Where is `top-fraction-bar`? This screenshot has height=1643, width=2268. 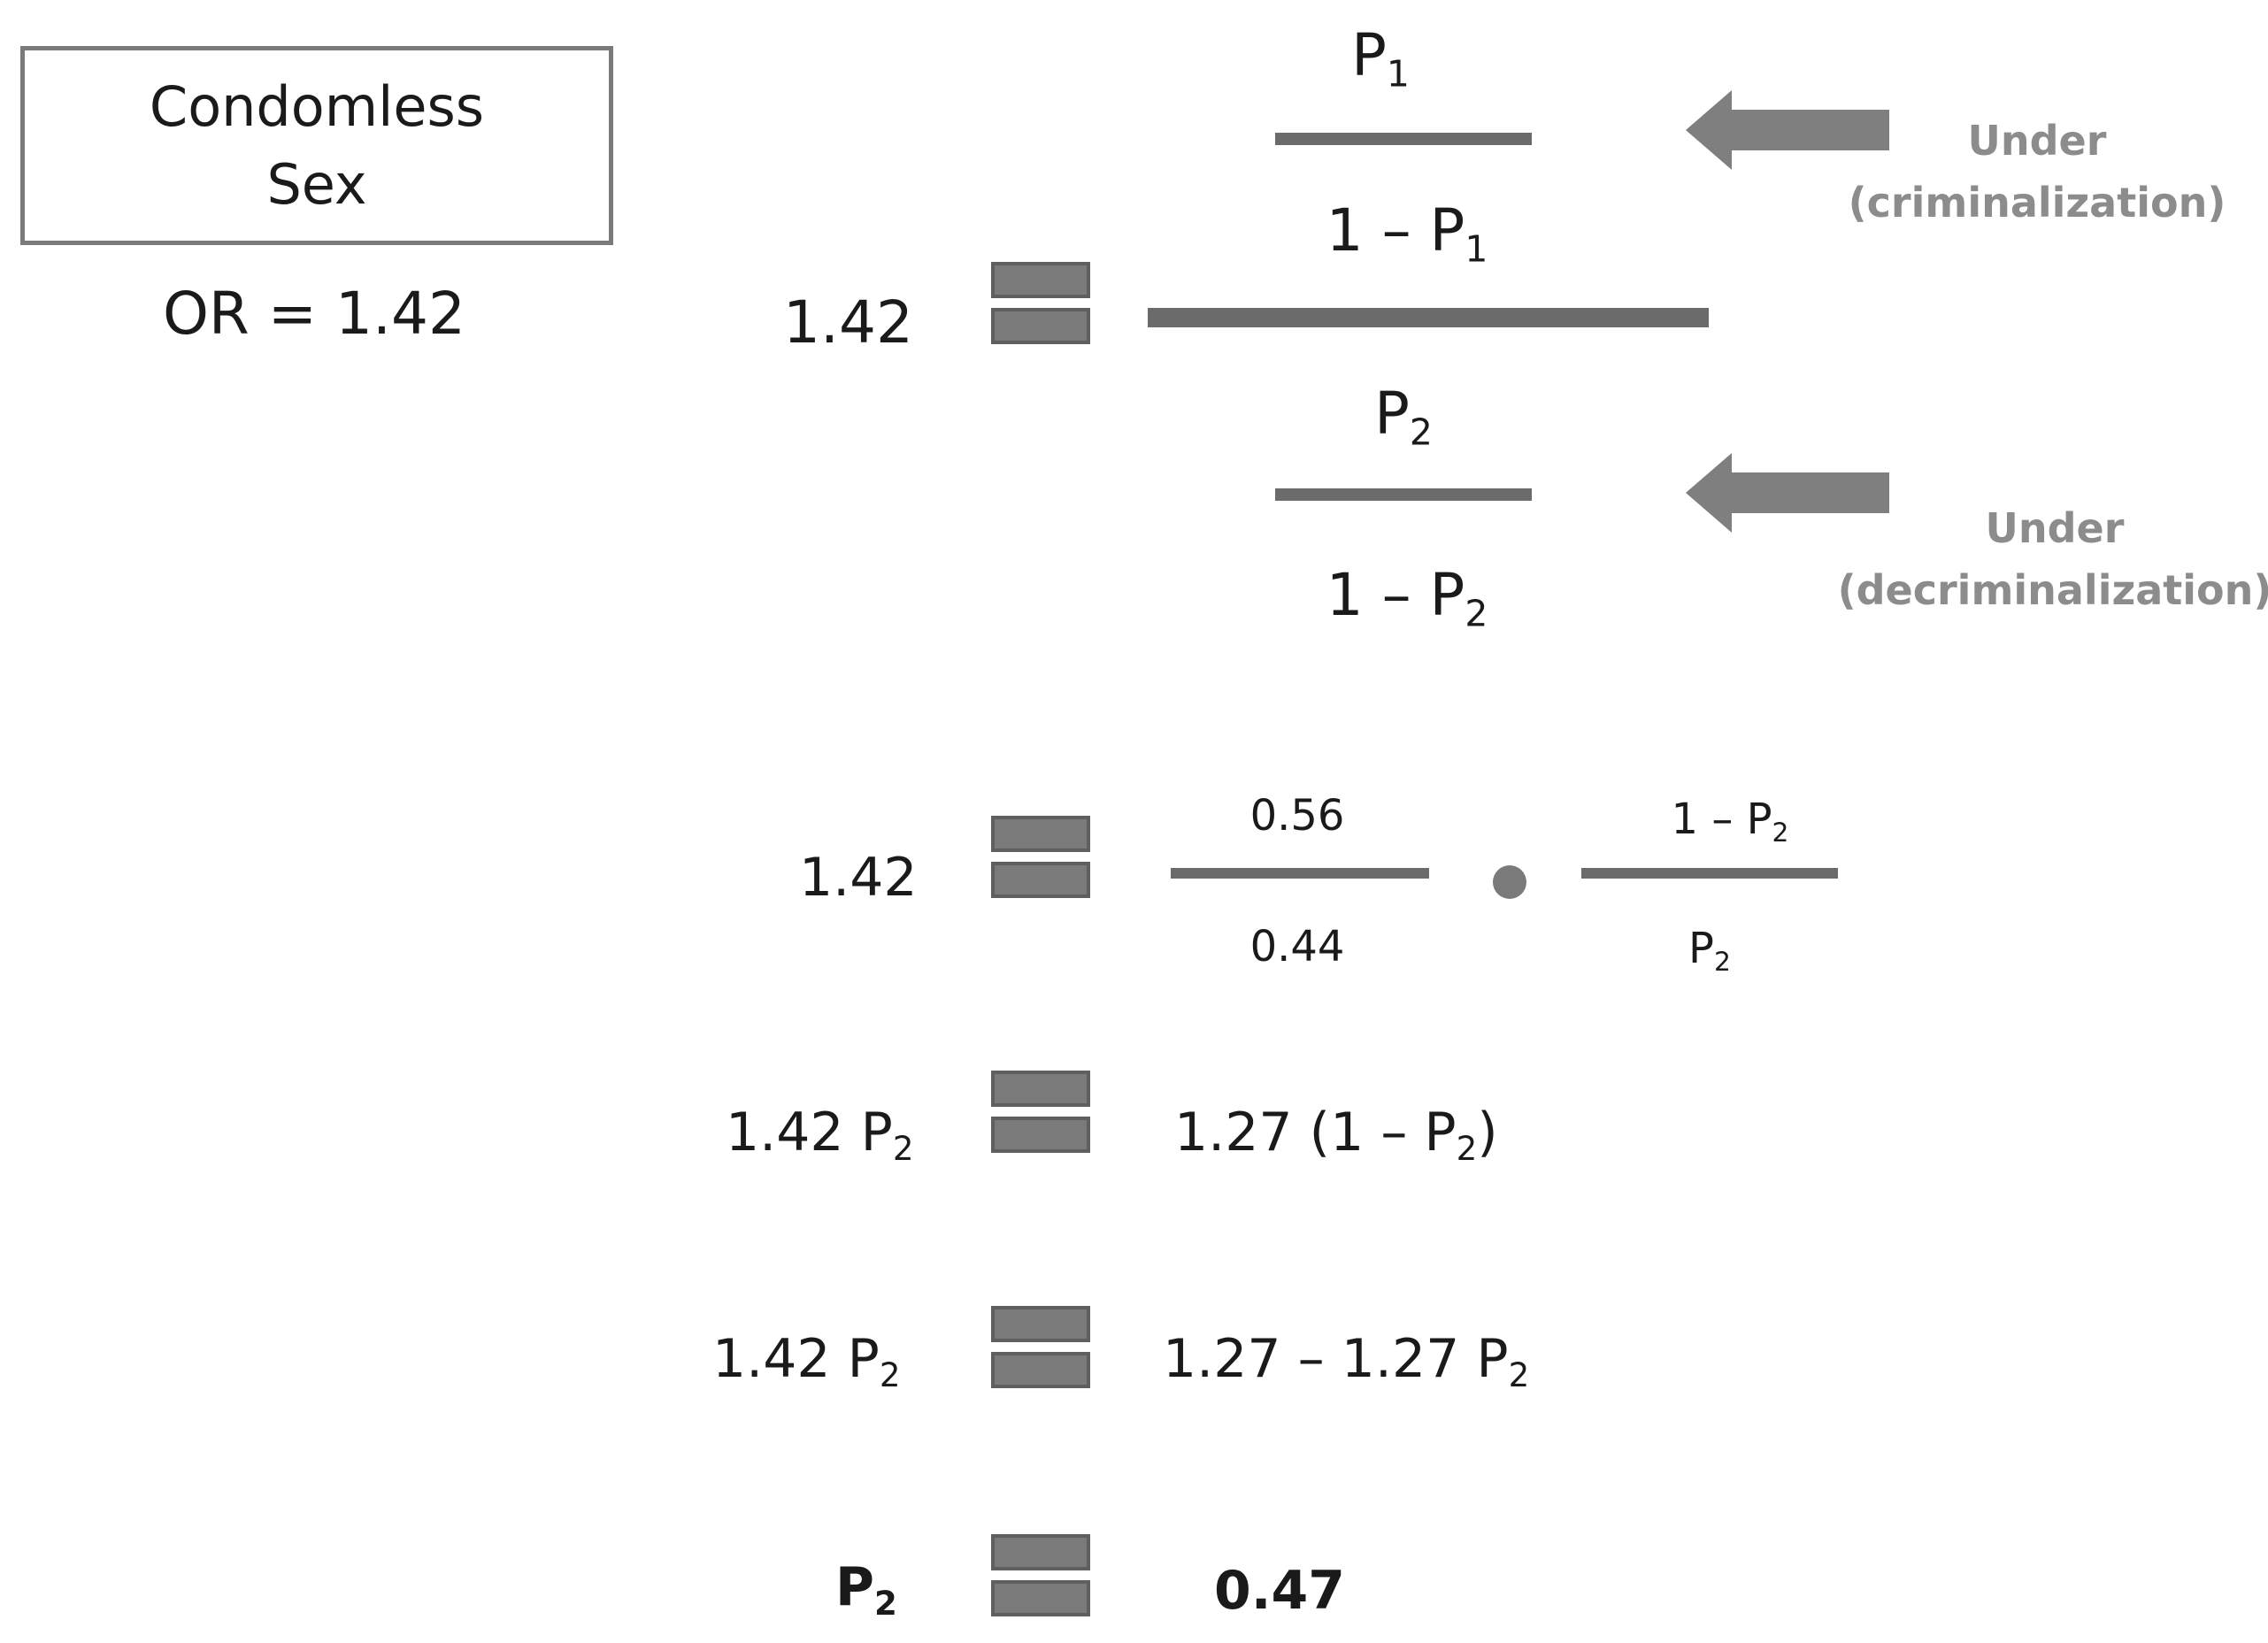
top-fraction-bar is located at coordinates (1403, 139).